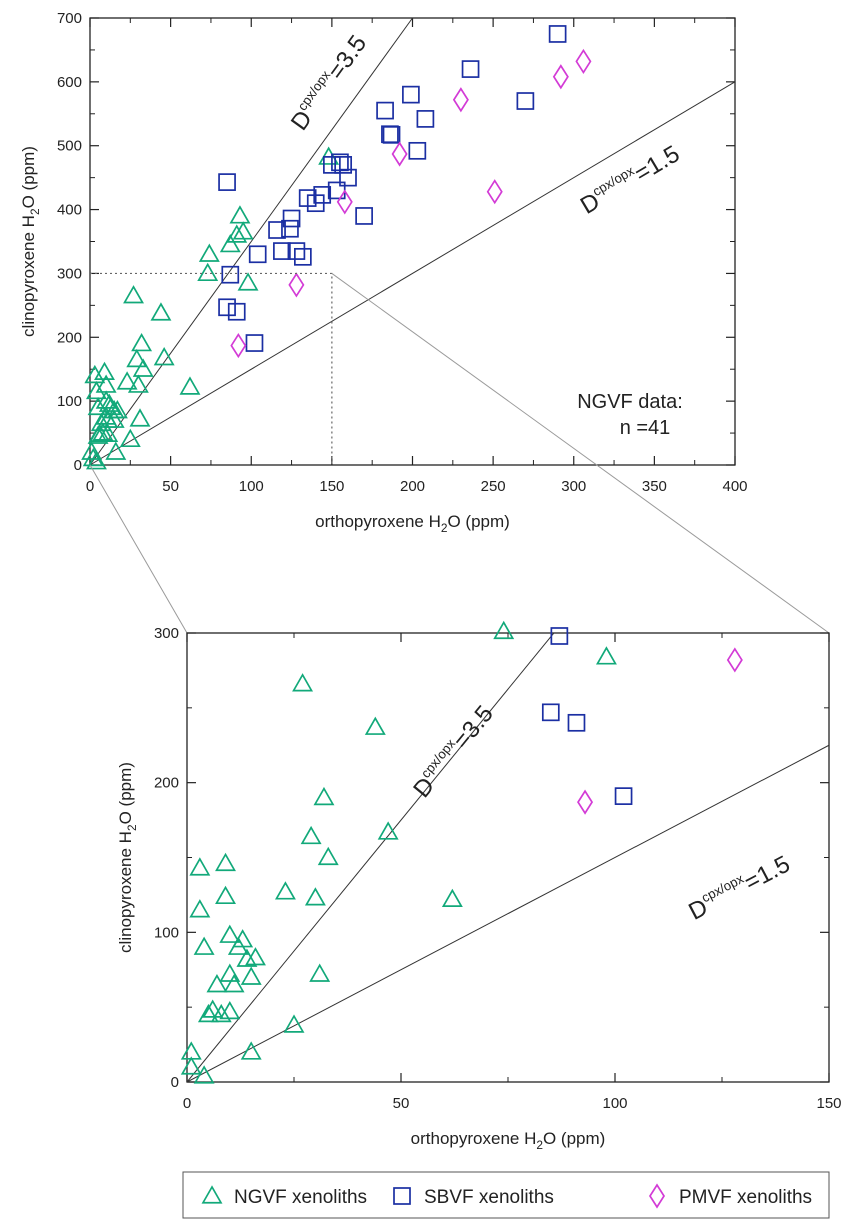  I want to click on y-tick-label: 500, so click(69, 146).